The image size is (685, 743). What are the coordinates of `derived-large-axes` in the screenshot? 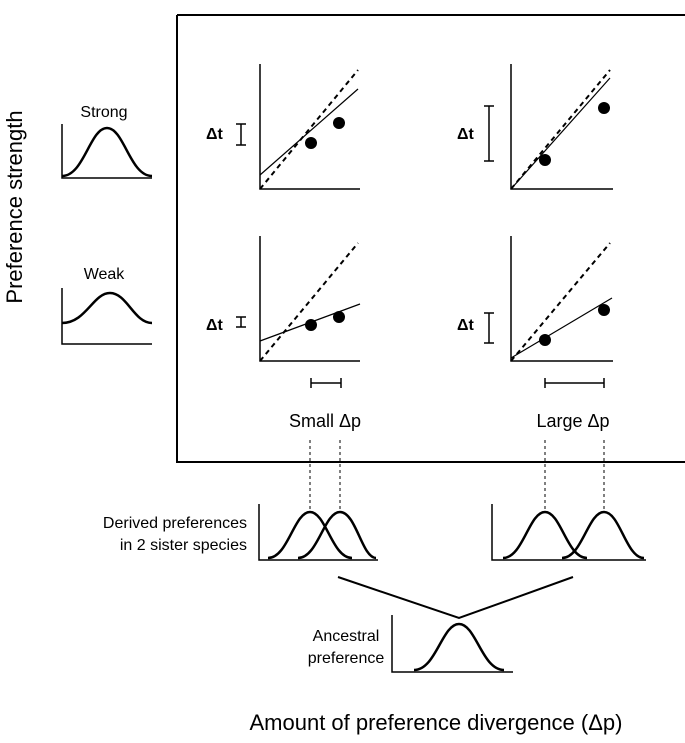 It's located at (568, 532).